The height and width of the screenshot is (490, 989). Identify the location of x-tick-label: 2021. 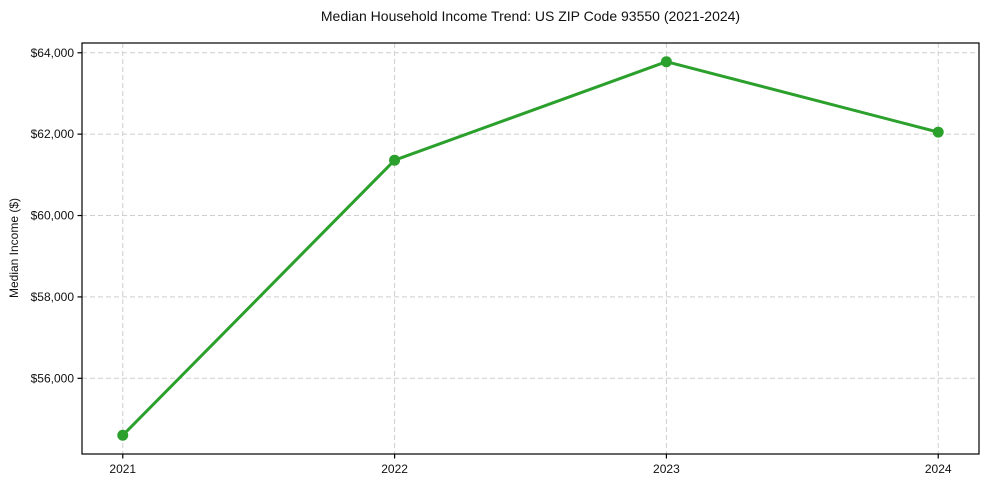
(122, 469).